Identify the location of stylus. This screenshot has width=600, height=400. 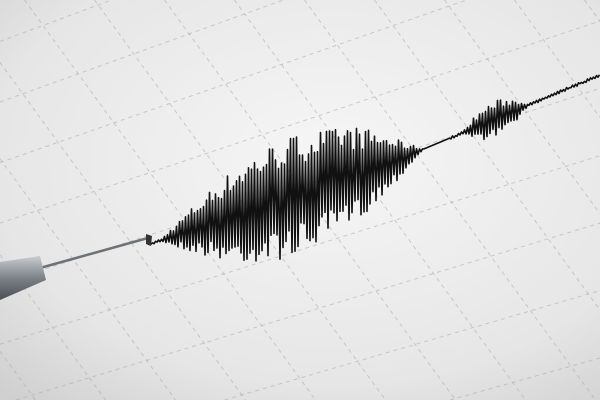
(76, 267).